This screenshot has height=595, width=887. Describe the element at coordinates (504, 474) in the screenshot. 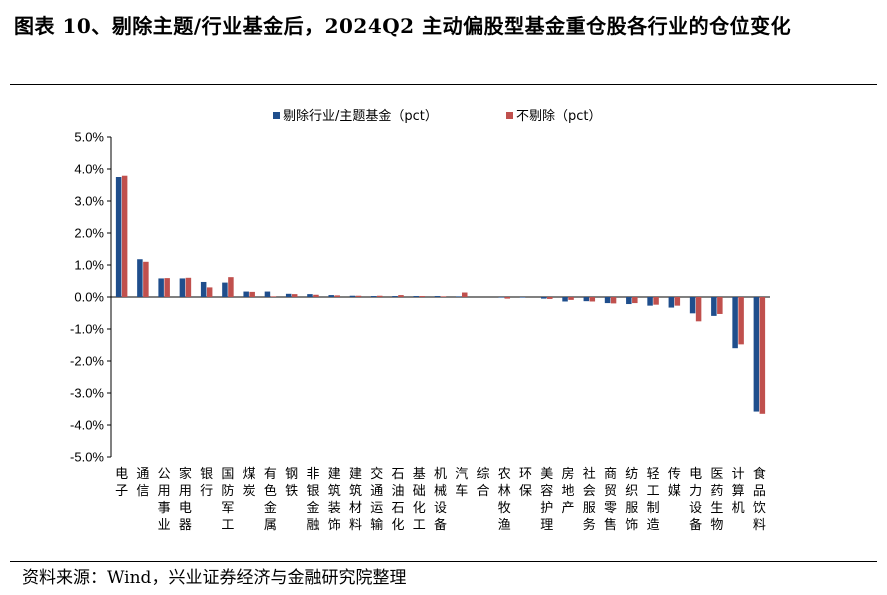

I see `category-label-char: 农` at that location.